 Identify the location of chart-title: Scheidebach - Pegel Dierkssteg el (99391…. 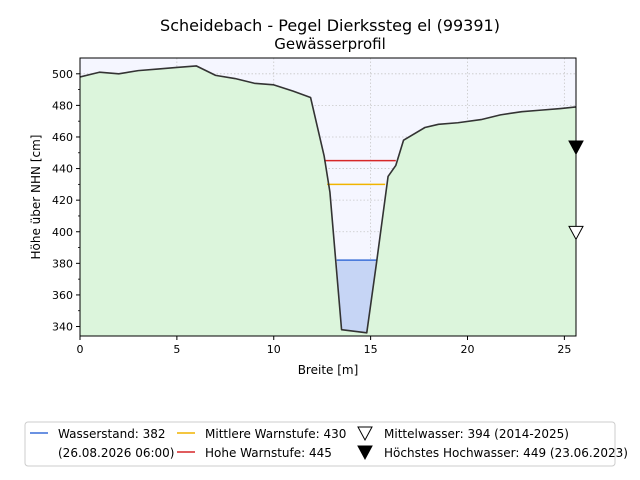
(330, 25).